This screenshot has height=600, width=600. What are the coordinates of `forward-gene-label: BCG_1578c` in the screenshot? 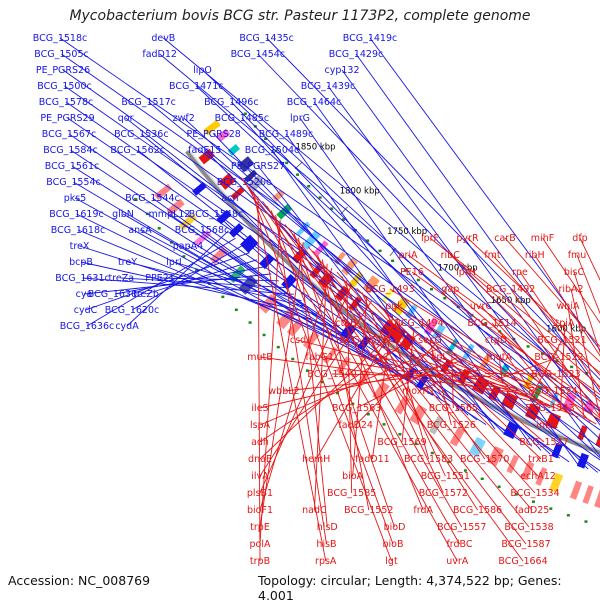 It's located at (66, 102).